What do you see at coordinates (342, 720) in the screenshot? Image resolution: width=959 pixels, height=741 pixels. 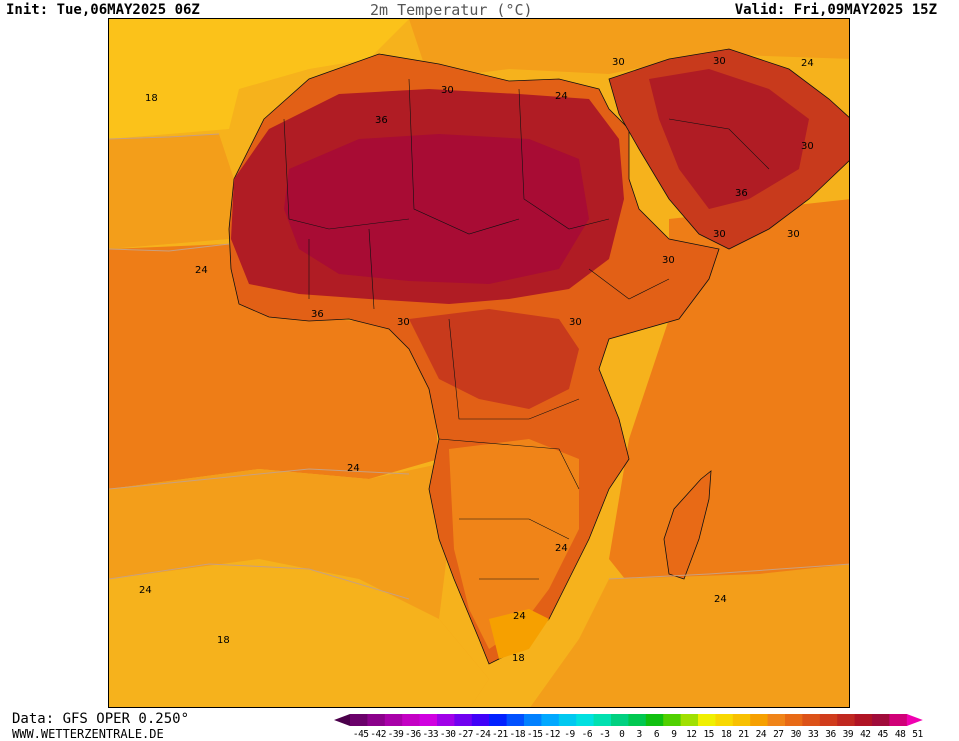 I see `legend-left-arrow` at bounding box center [342, 720].